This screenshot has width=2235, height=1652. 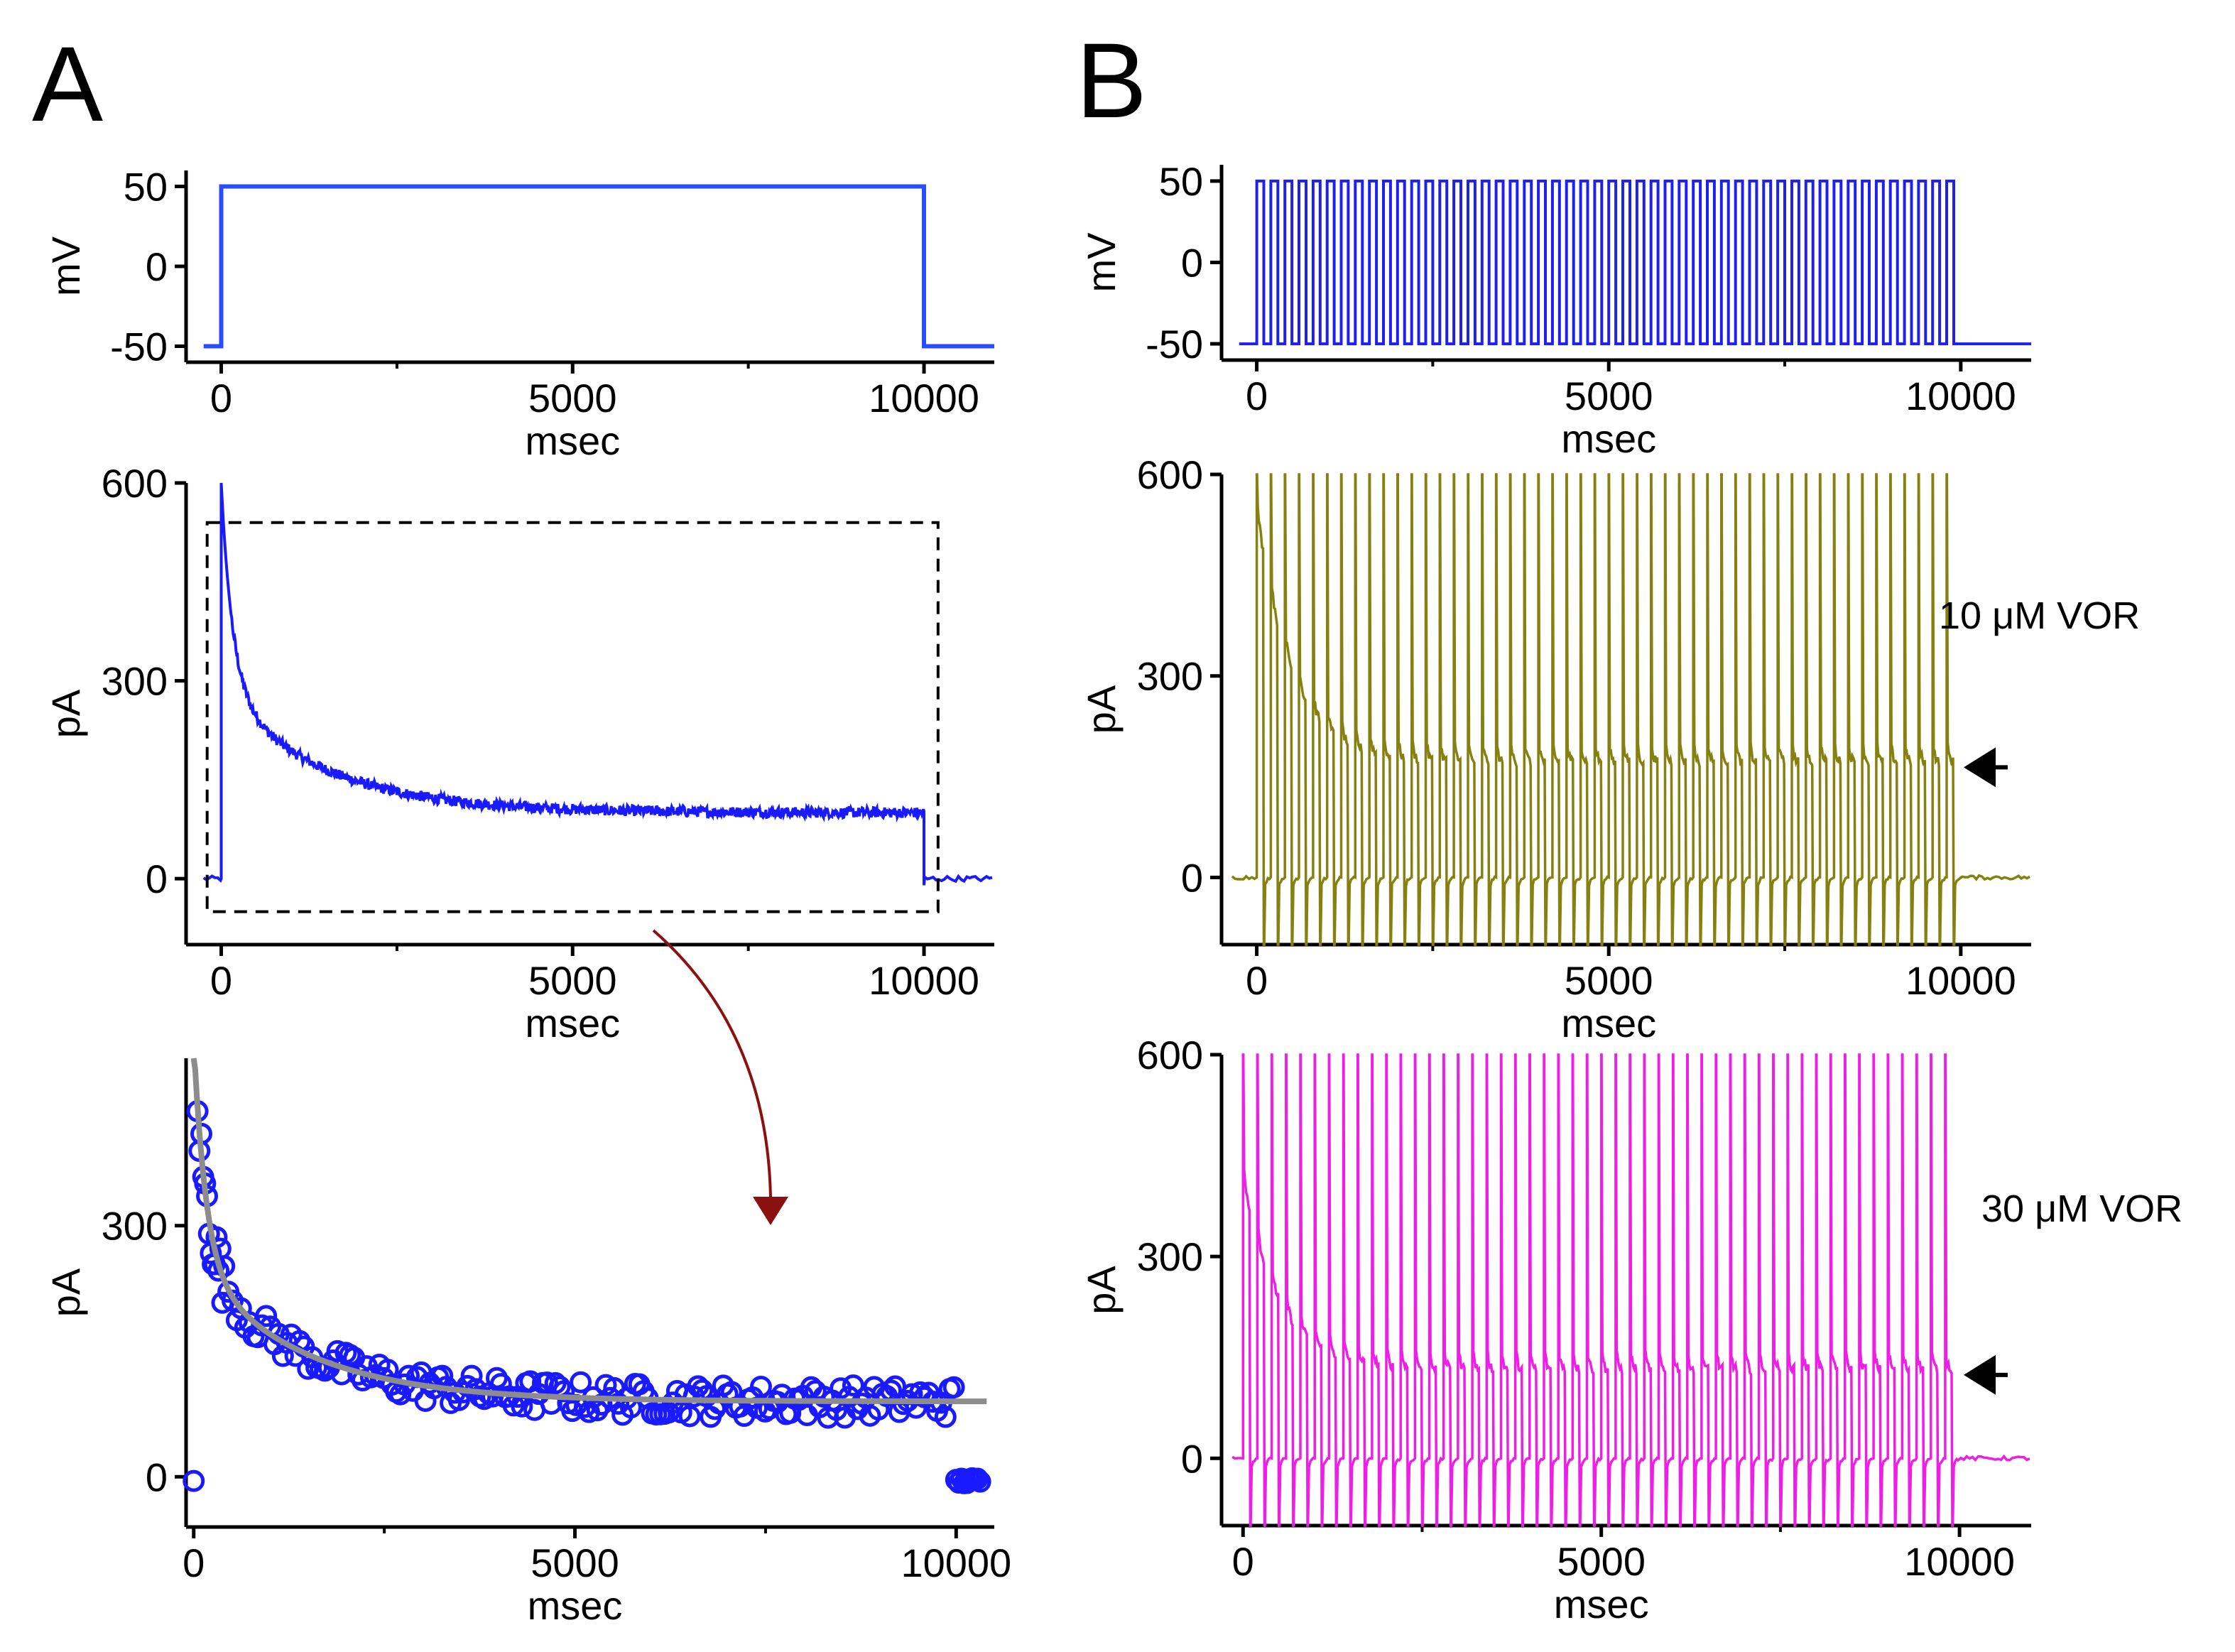 I want to click on dashed-selection-box, so click(x=572, y=717).